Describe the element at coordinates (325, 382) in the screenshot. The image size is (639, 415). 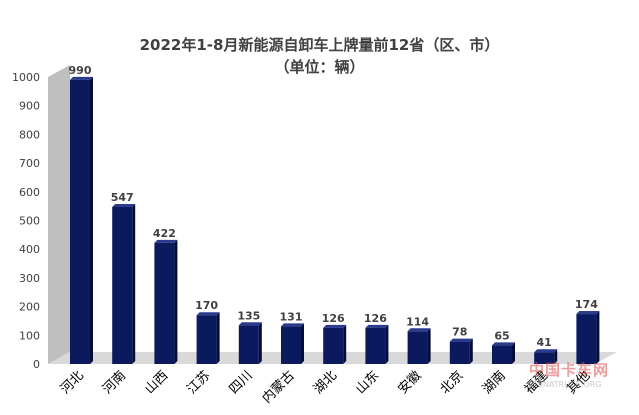
I see `x-tick-label: 湖北` at that location.